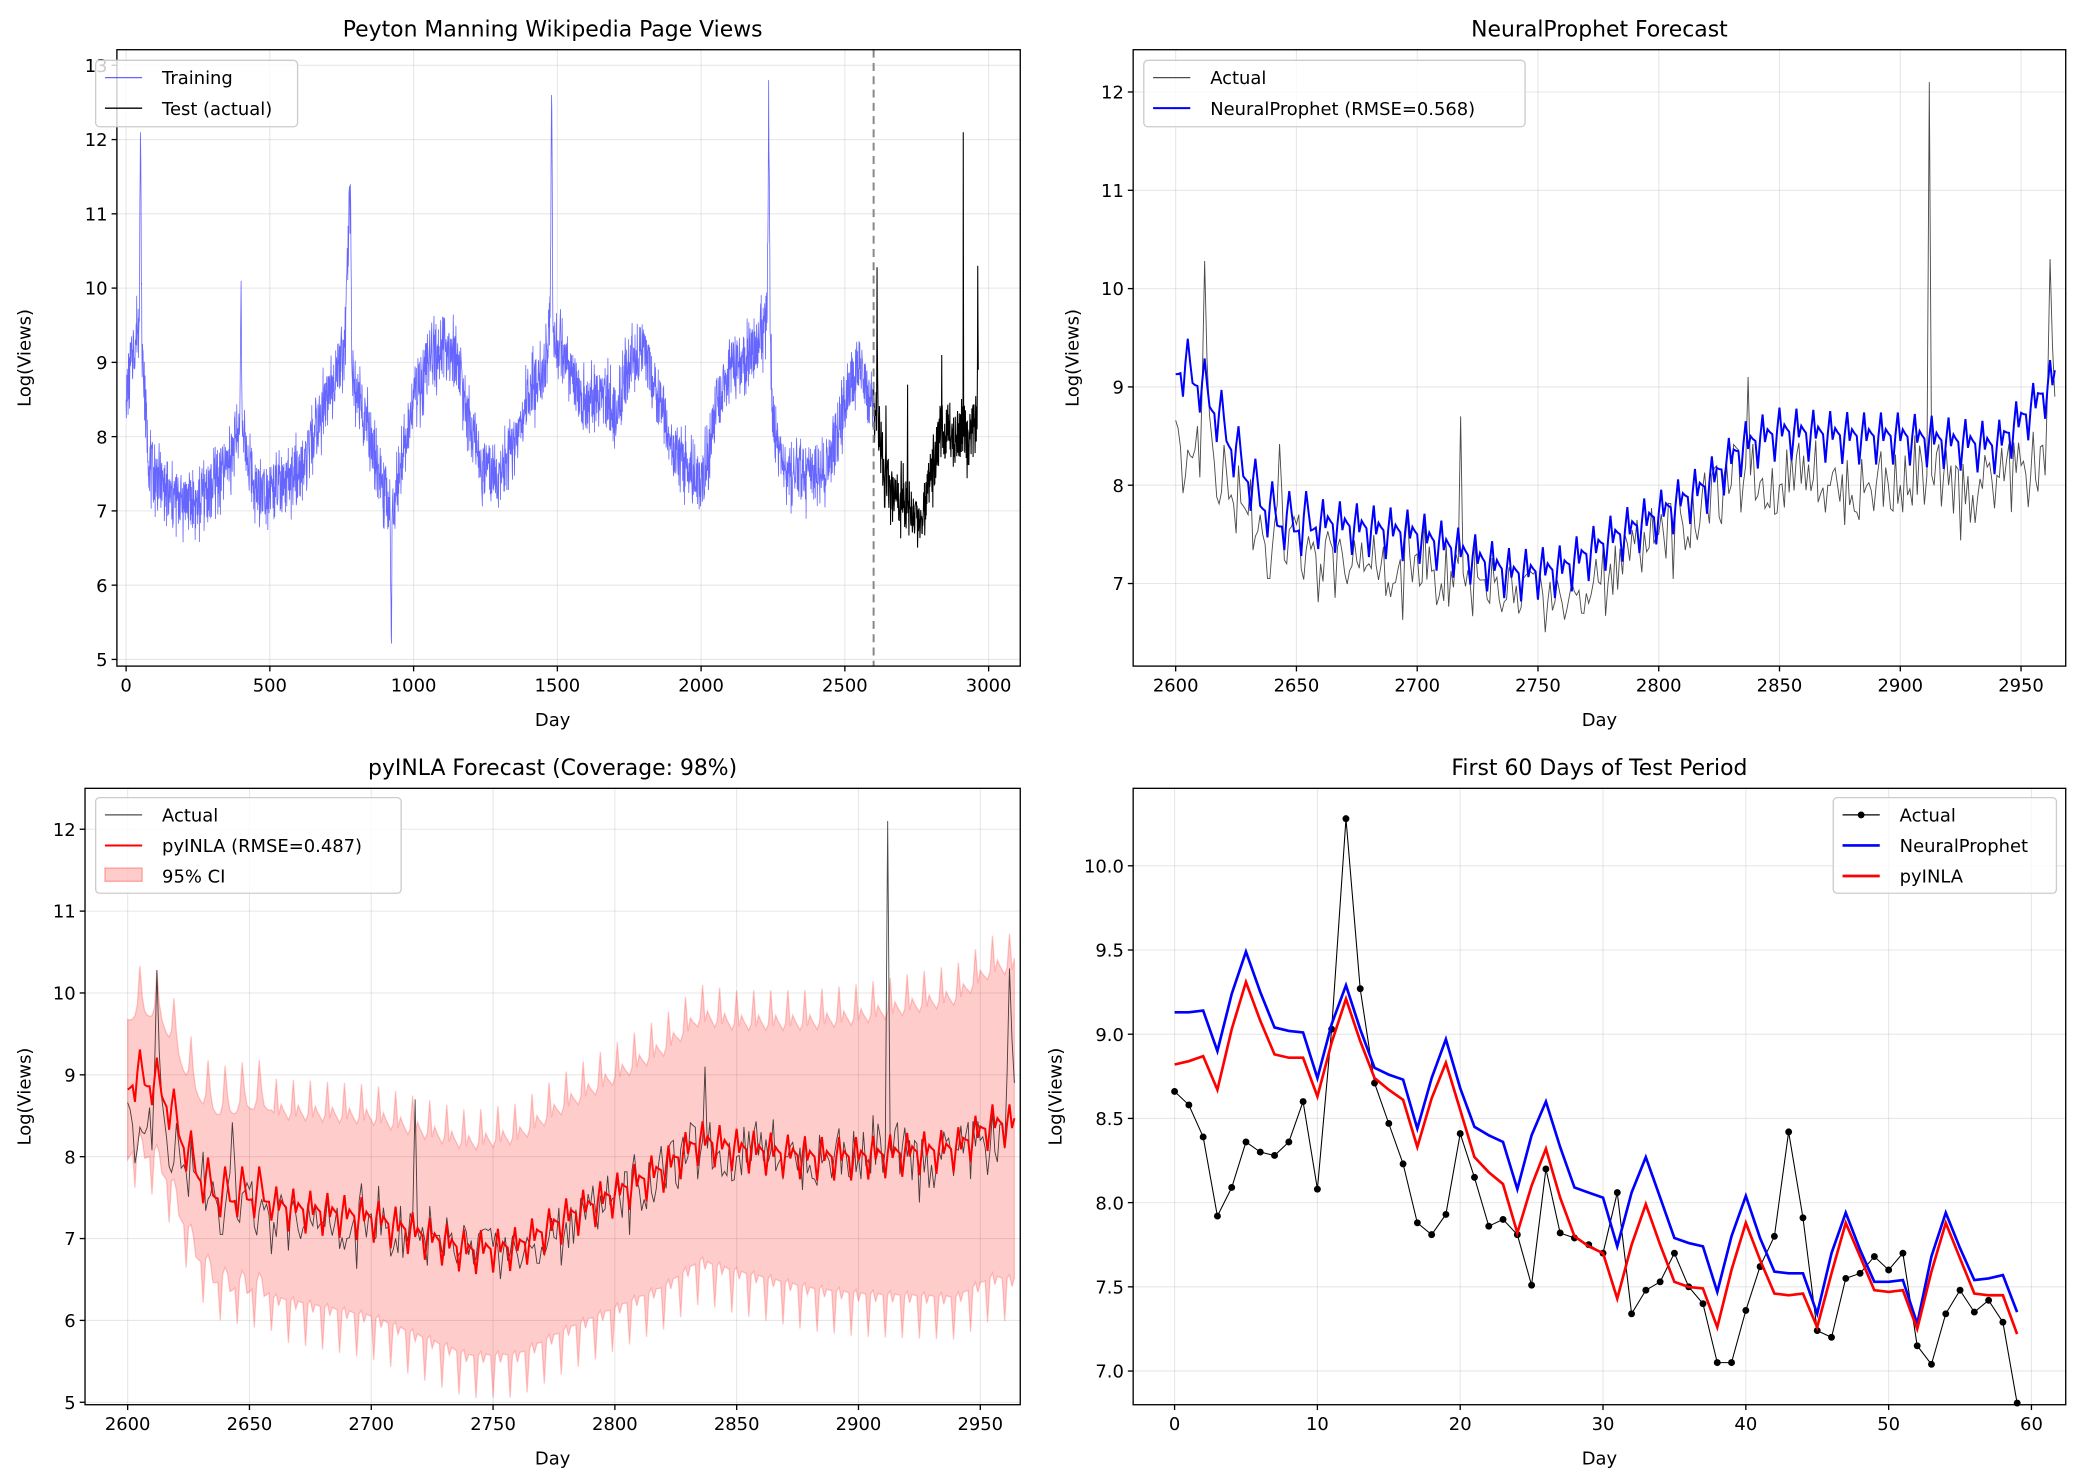 The height and width of the screenshot is (1481, 2083). What do you see at coordinates (499, 362) in the screenshot?
I see `series-training` at bounding box center [499, 362].